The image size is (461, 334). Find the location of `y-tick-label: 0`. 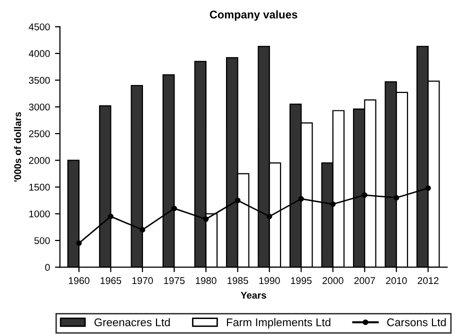

y-tick-label: 0 is located at coordinates (47, 267).